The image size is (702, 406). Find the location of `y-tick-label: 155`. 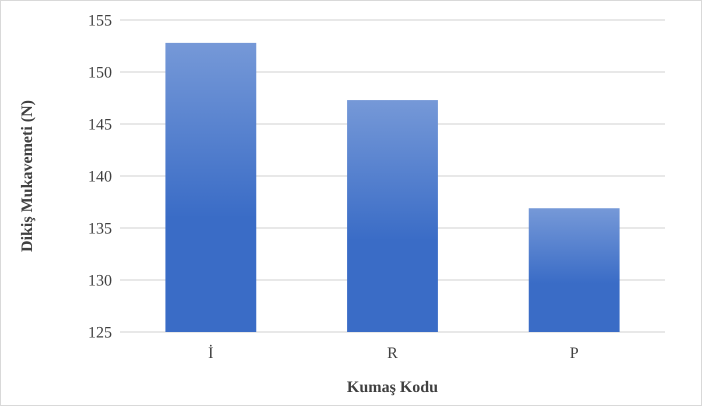

y-tick-label: 155 is located at coordinates (100, 21).